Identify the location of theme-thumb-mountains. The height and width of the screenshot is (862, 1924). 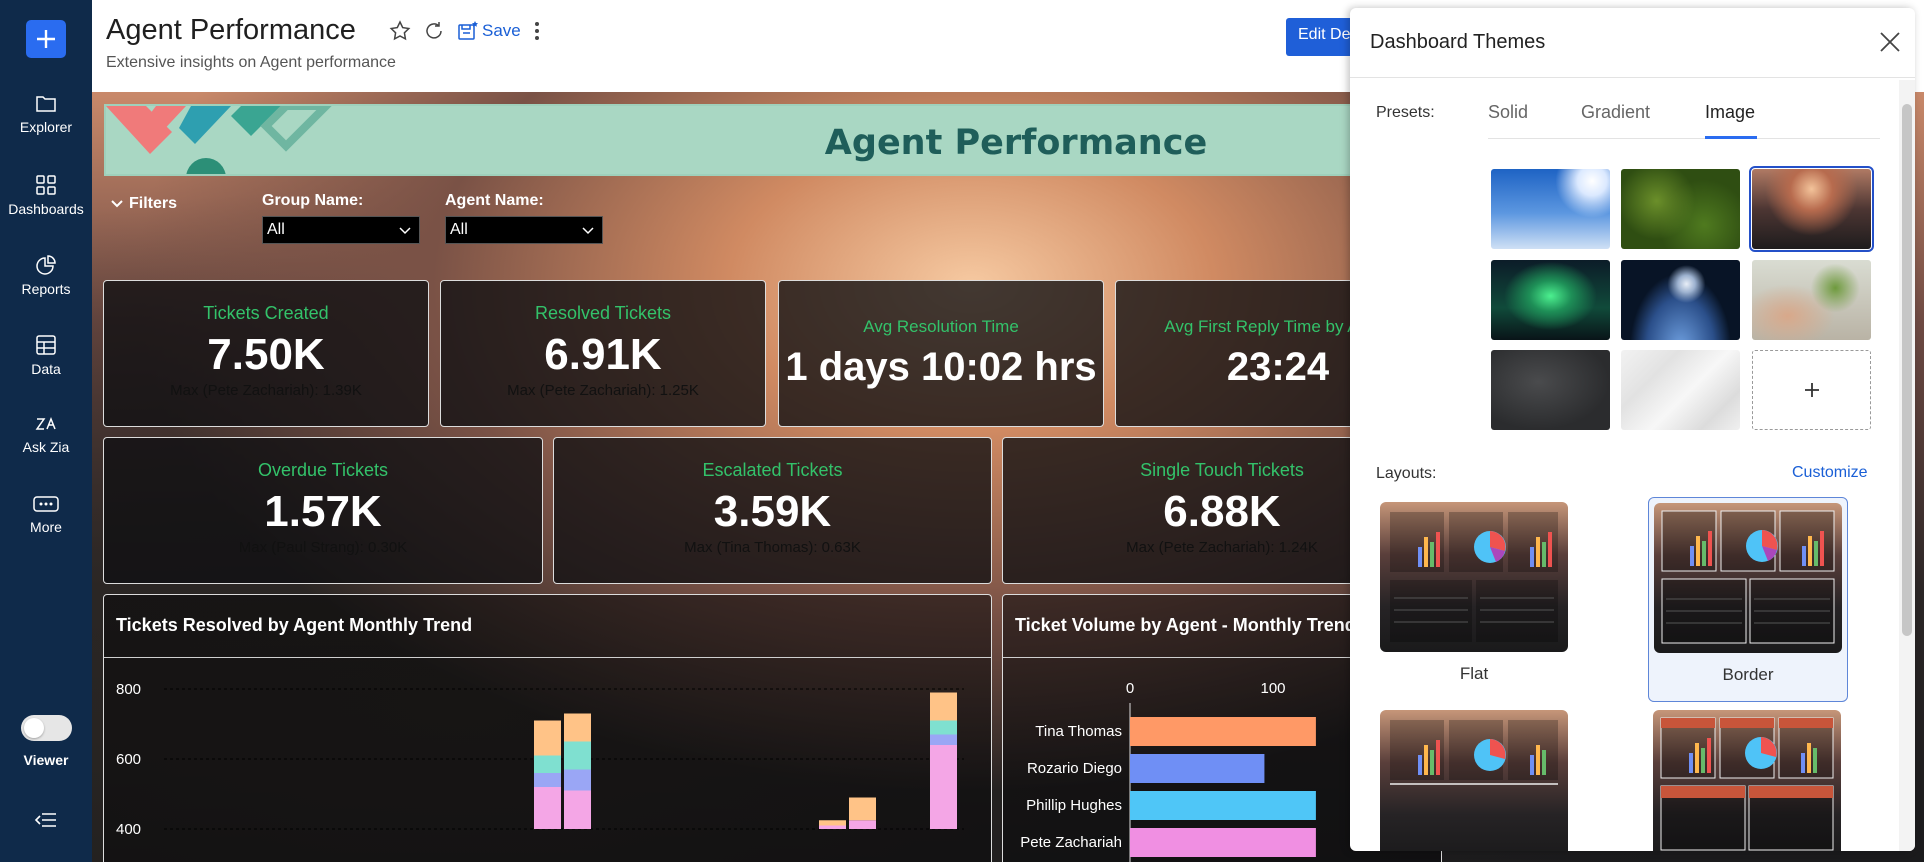
(1811, 209).